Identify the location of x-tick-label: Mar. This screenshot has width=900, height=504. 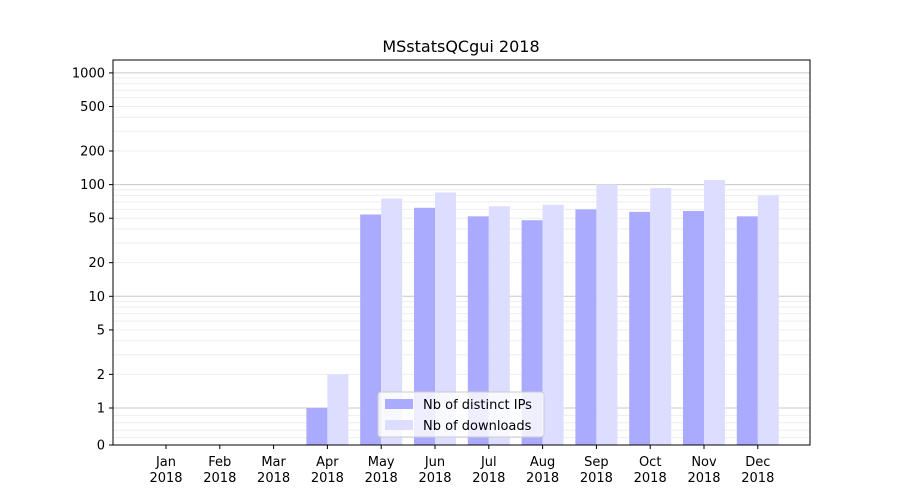
(273, 462).